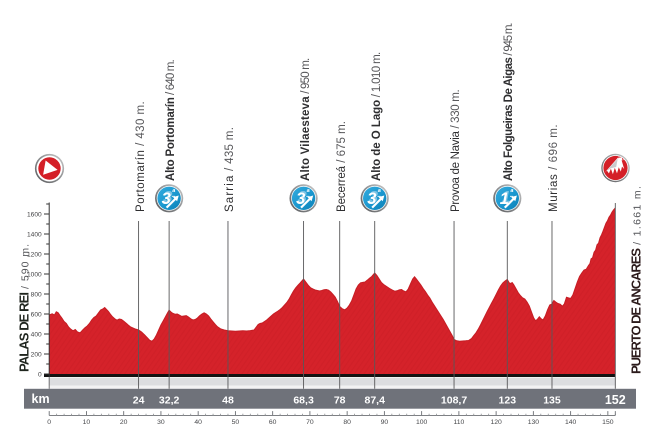 The image size is (654, 440). I want to click on svg-text: 1400, so click(34, 234).